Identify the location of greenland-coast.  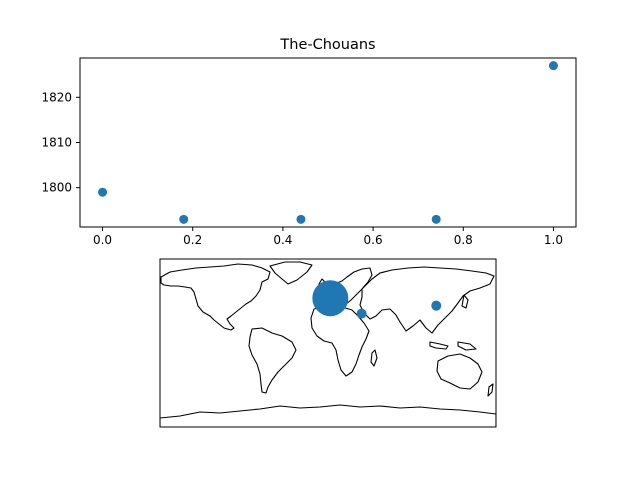
(291, 273).